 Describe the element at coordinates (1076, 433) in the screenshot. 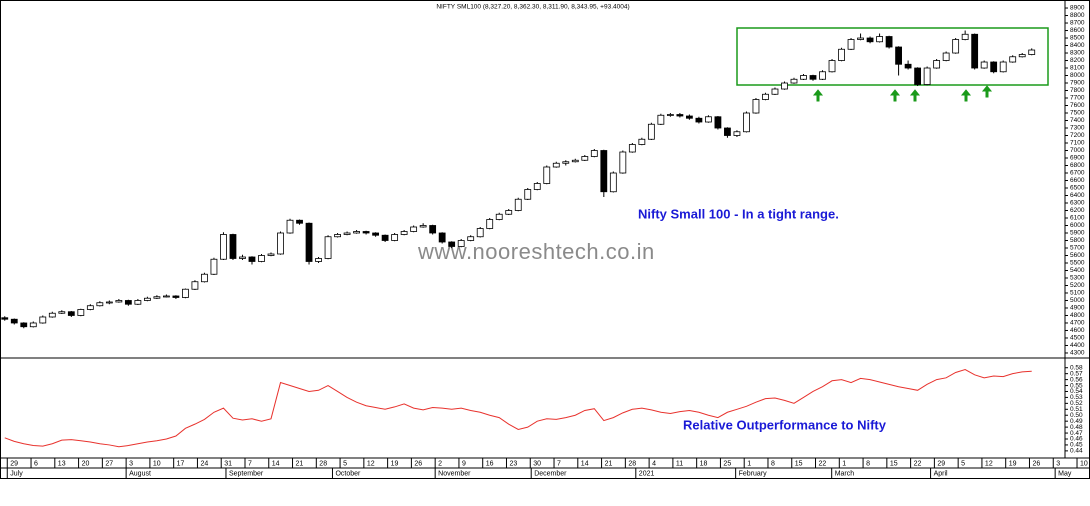

I see `y-tick-label: 0.47` at that location.